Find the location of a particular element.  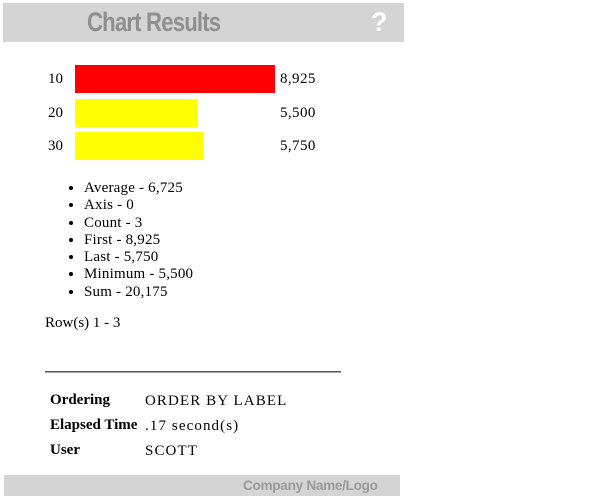

bar-value-label: 5,750 is located at coordinates (298, 146).